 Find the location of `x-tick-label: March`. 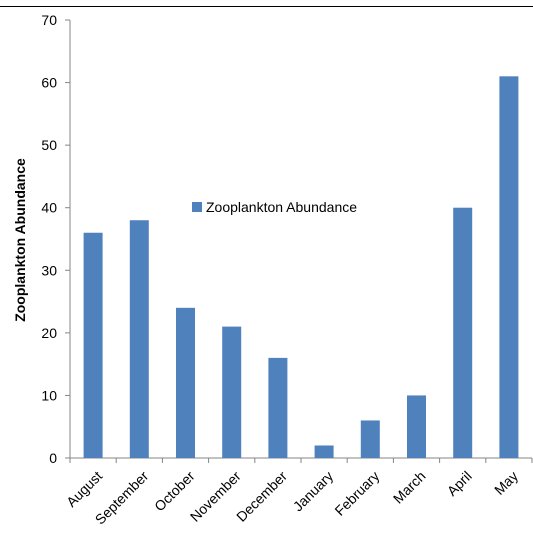

x-tick-label: March is located at coordinates (409, 487).